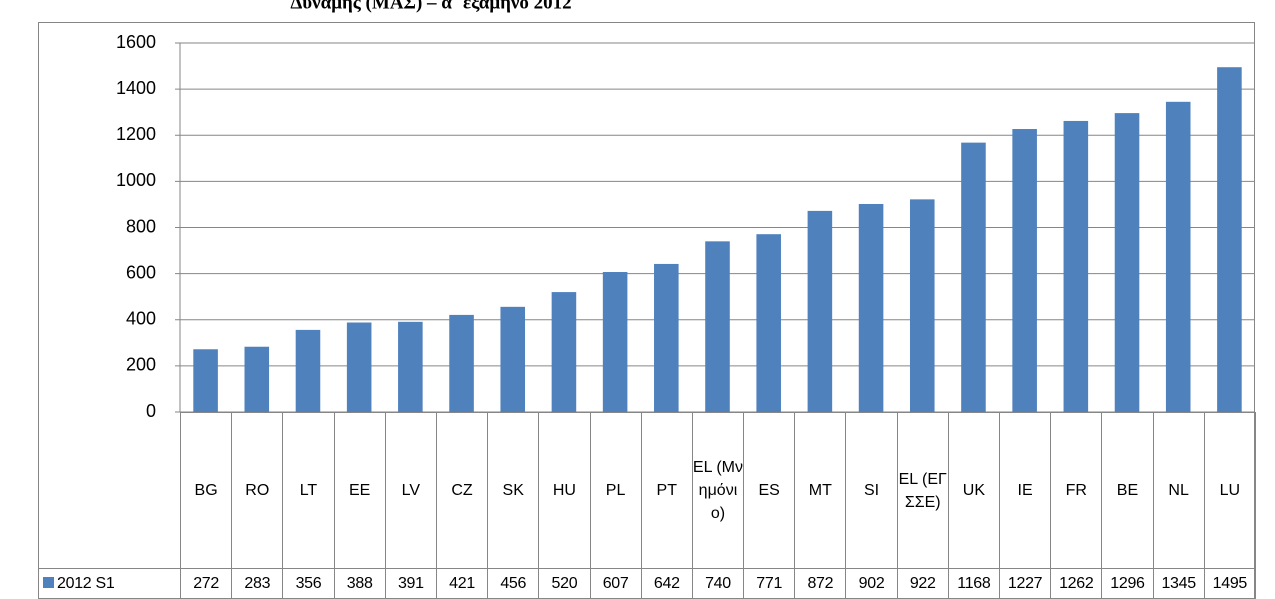  Describe the element at coordinates (257, 583) in the screenshot. I see `value-label: 283` at that location.